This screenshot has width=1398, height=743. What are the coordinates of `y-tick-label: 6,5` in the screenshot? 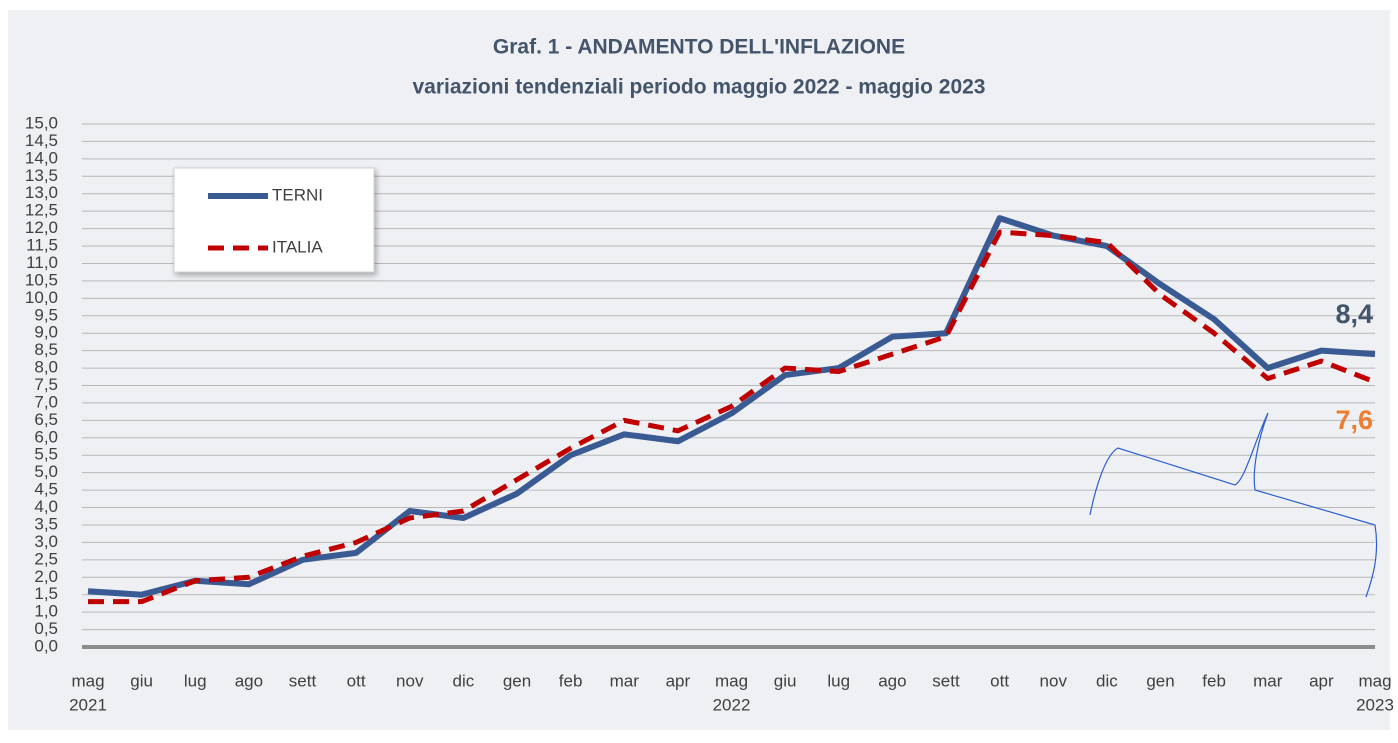 It's located at (46, 419).